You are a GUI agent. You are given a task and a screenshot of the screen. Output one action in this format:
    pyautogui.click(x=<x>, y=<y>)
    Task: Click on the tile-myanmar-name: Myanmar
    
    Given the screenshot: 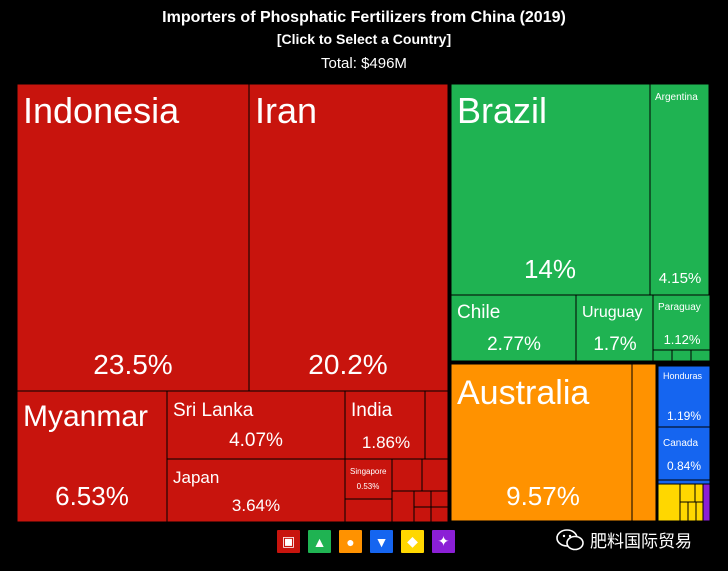 What is the action you would take?
    pyautogui.click(x=85, y=416)
    